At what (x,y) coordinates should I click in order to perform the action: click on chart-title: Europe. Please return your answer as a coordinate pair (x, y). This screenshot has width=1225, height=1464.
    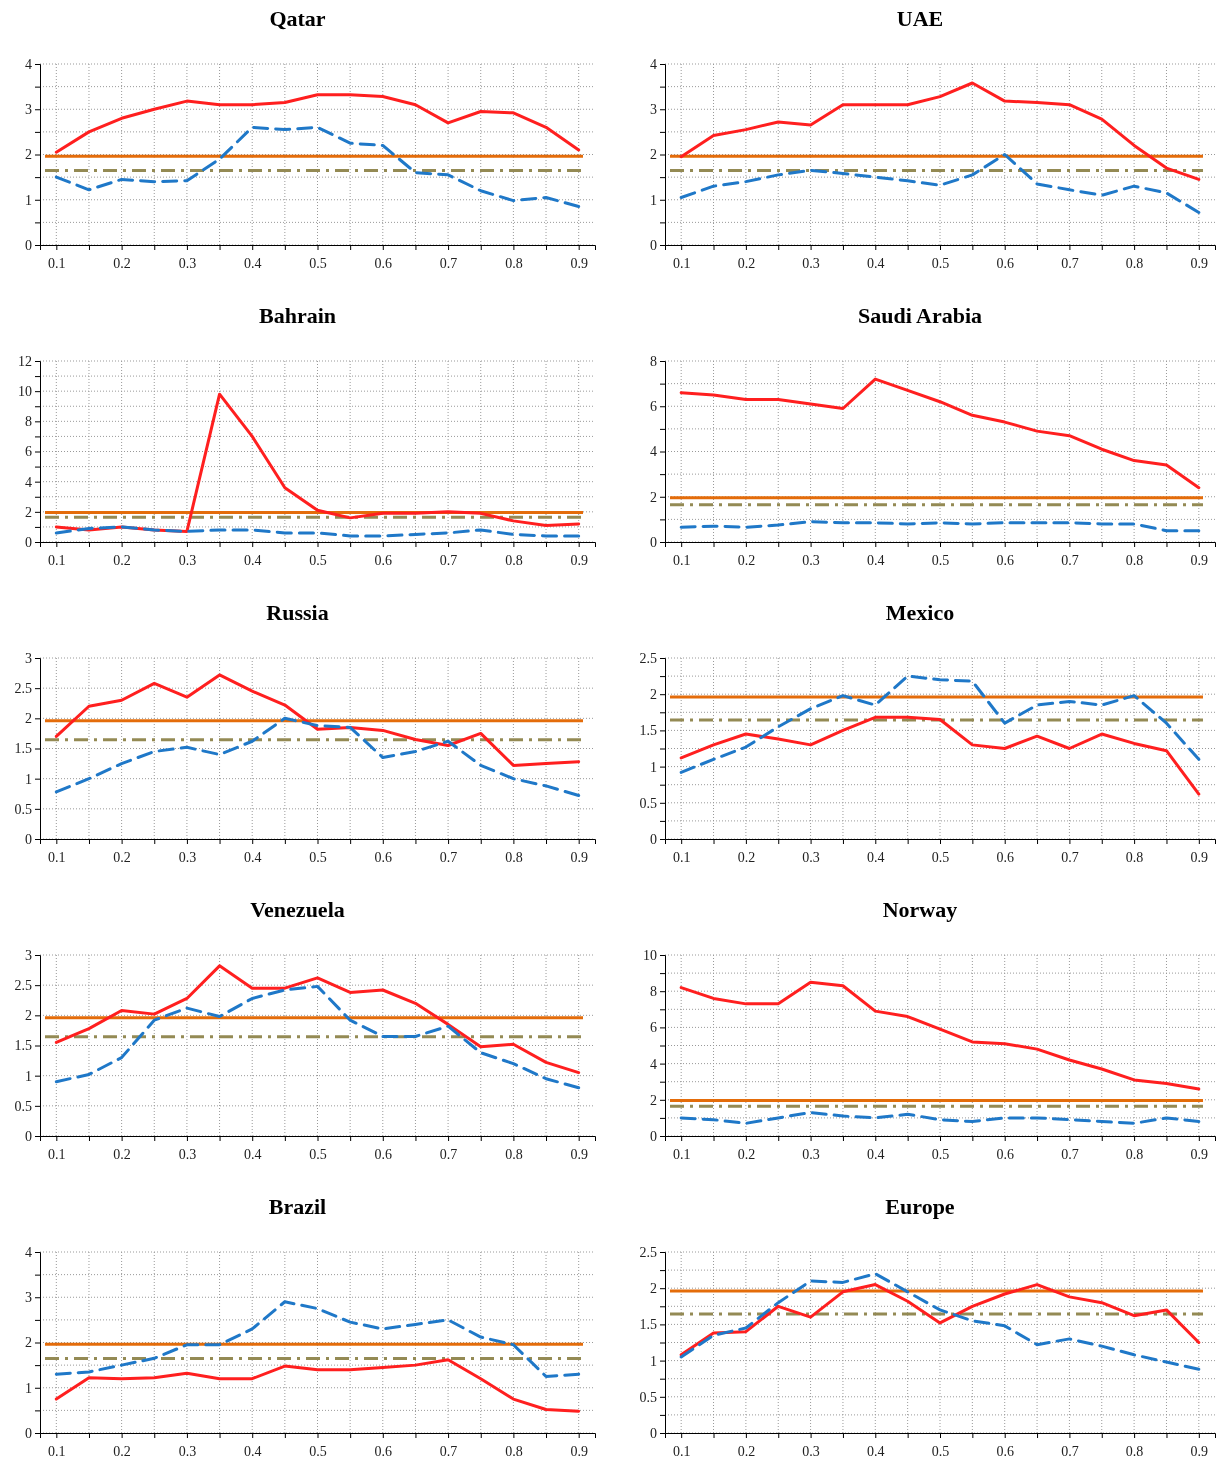
    Looking at the image, I should click on (920, 1206).